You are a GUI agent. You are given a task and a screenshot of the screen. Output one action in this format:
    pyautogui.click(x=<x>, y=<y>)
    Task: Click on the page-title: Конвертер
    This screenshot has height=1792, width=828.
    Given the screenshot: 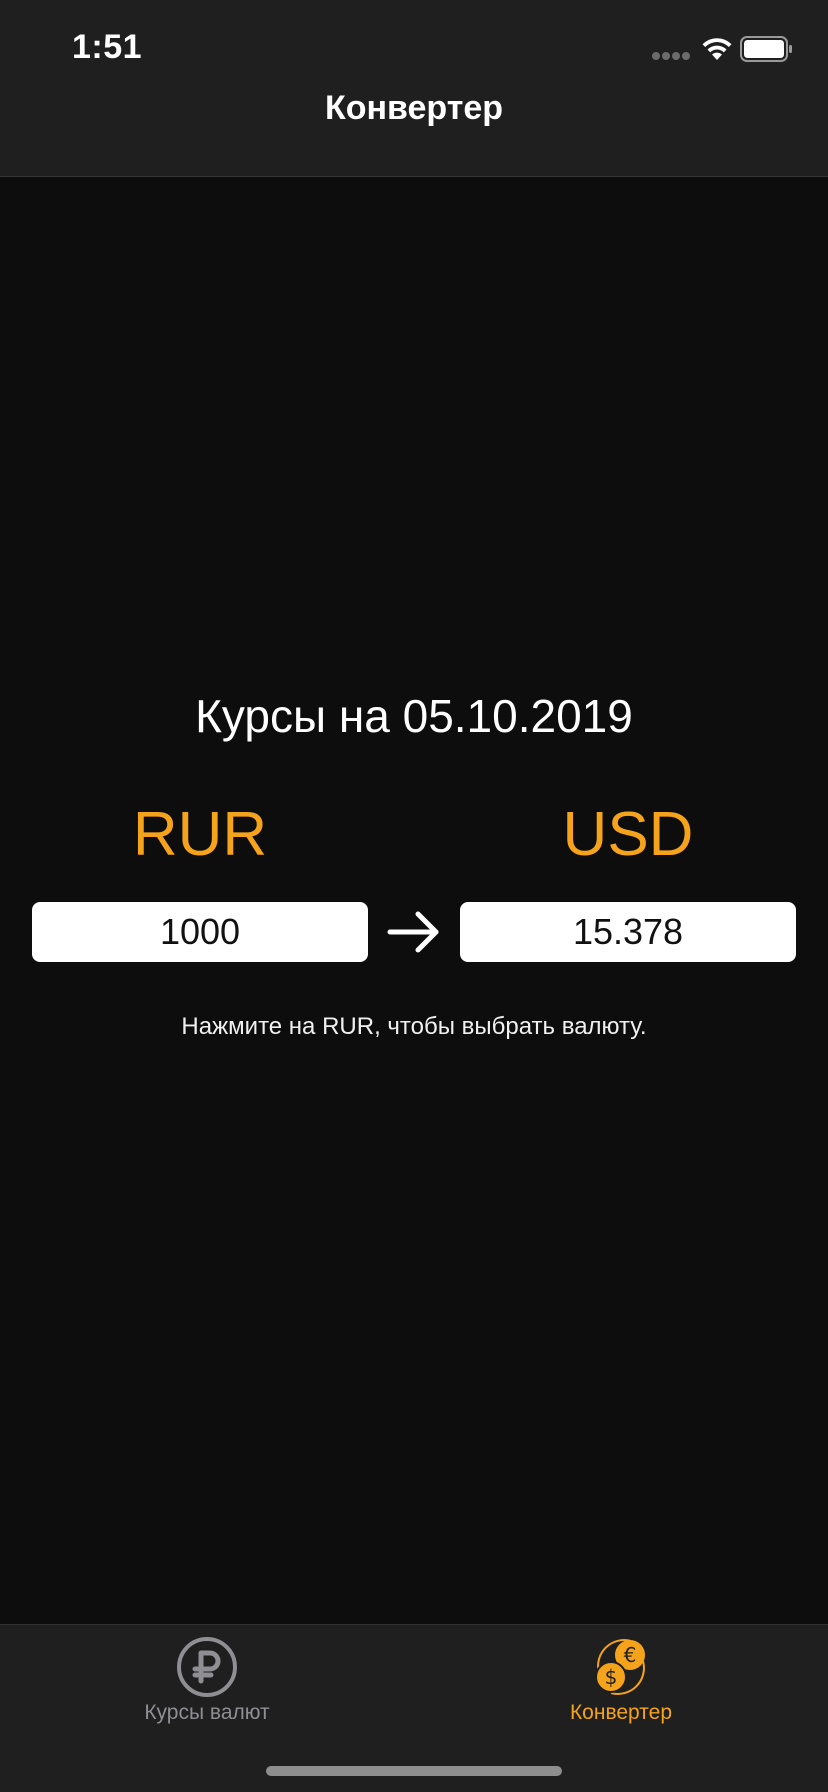 What is the action you would take?
    pyautogui.click(x=414, y=108)
    